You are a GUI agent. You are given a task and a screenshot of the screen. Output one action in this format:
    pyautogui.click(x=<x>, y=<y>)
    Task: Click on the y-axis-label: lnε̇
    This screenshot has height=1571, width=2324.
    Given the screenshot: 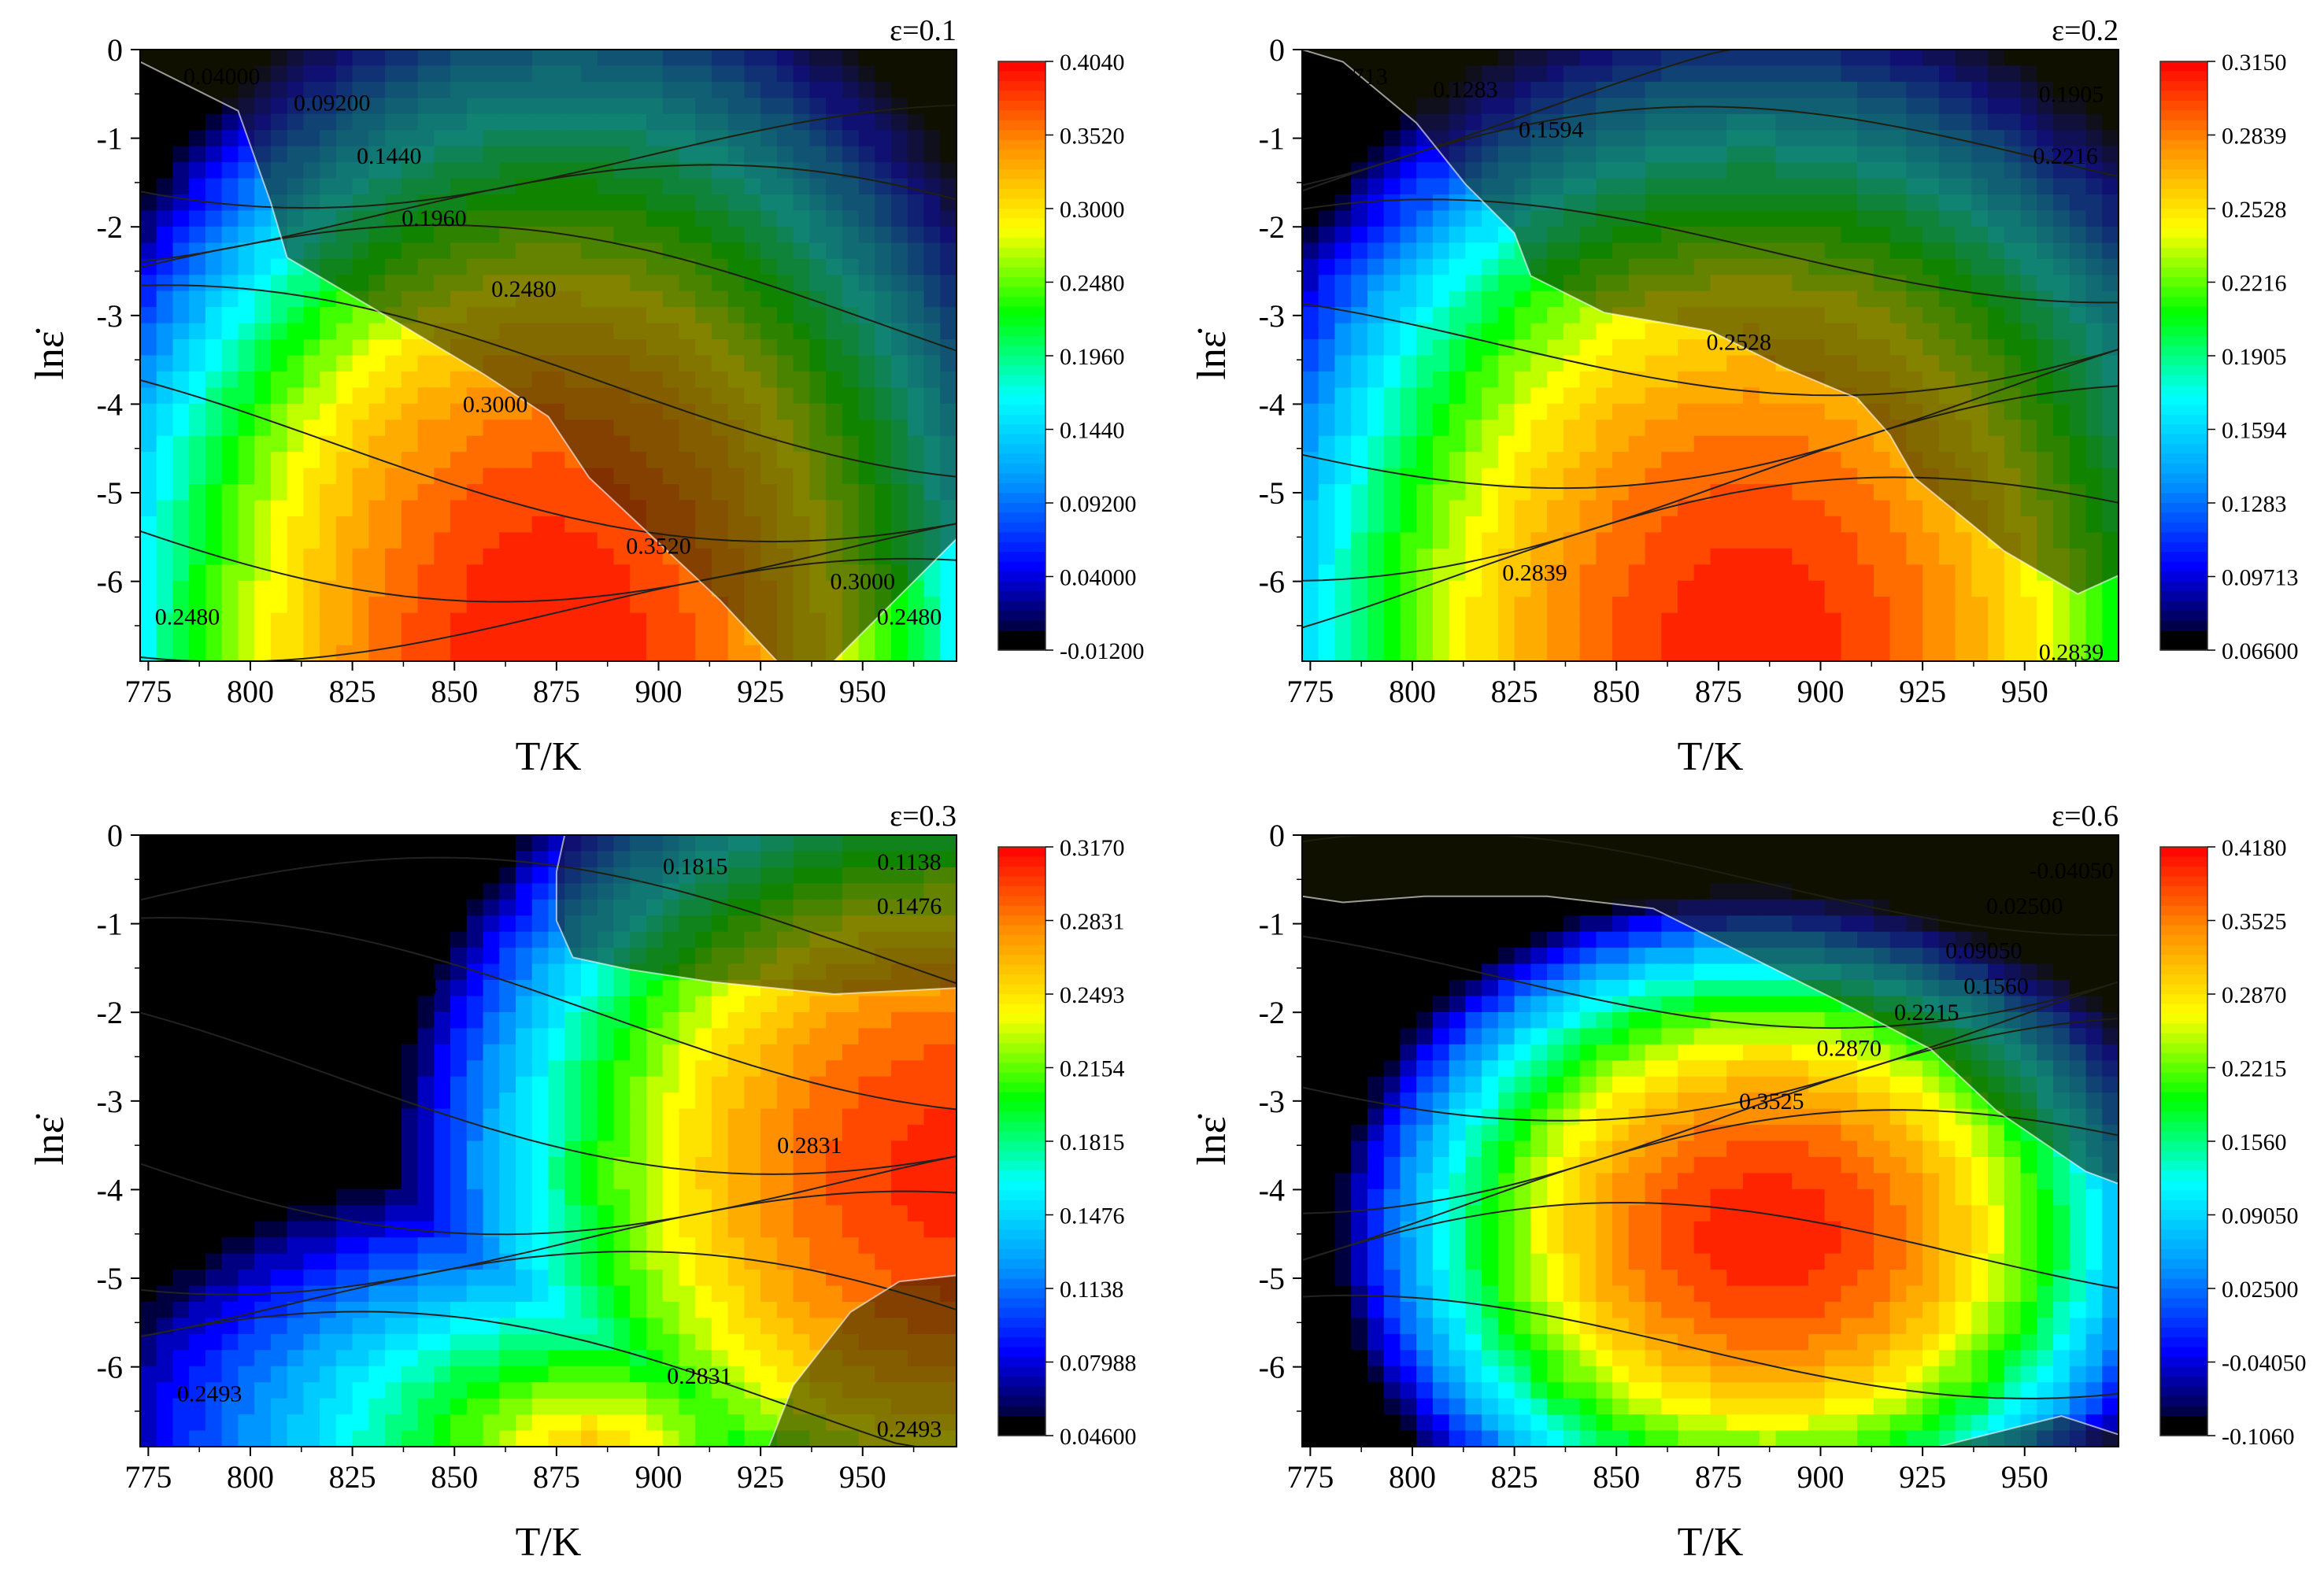 What is the action you would take?
    pyautogui.click(x=1212, y=354)
    